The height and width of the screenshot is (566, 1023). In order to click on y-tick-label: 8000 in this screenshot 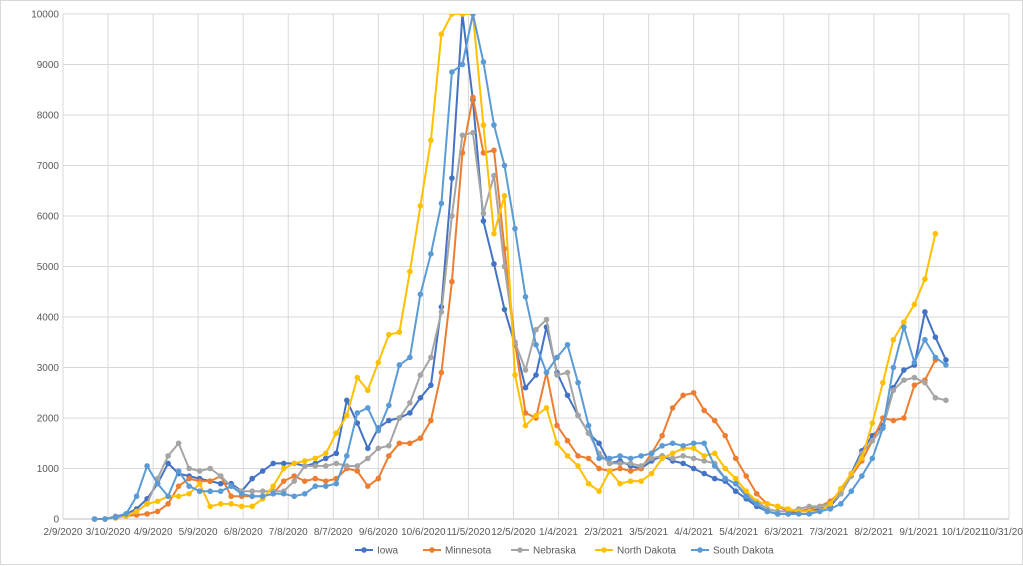, I will do `click(48, 116)`.